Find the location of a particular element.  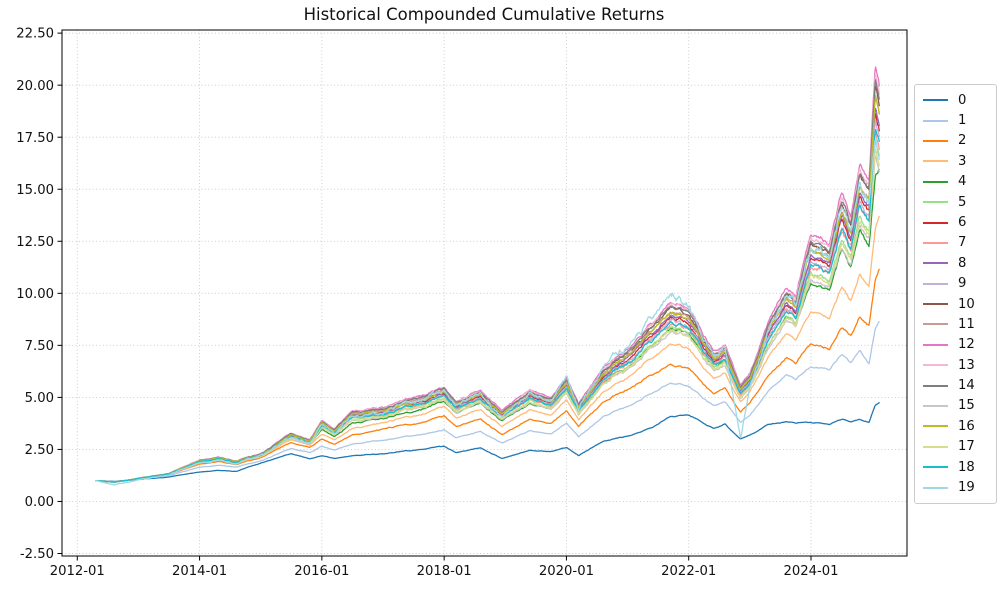

legend-item: 17 is located at coordinates (959, 447).